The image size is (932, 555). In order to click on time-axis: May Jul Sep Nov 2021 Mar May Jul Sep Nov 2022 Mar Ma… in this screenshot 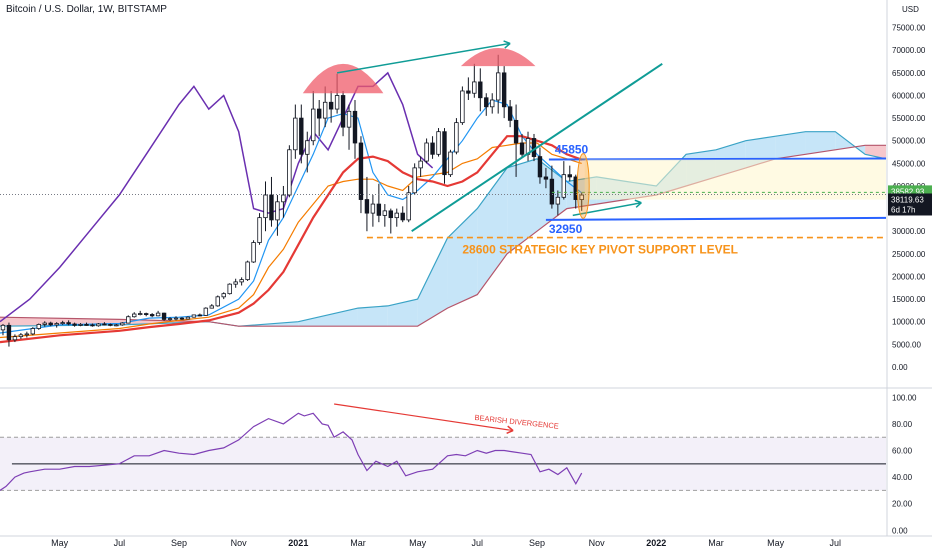, I will do `click(446, 543)`.